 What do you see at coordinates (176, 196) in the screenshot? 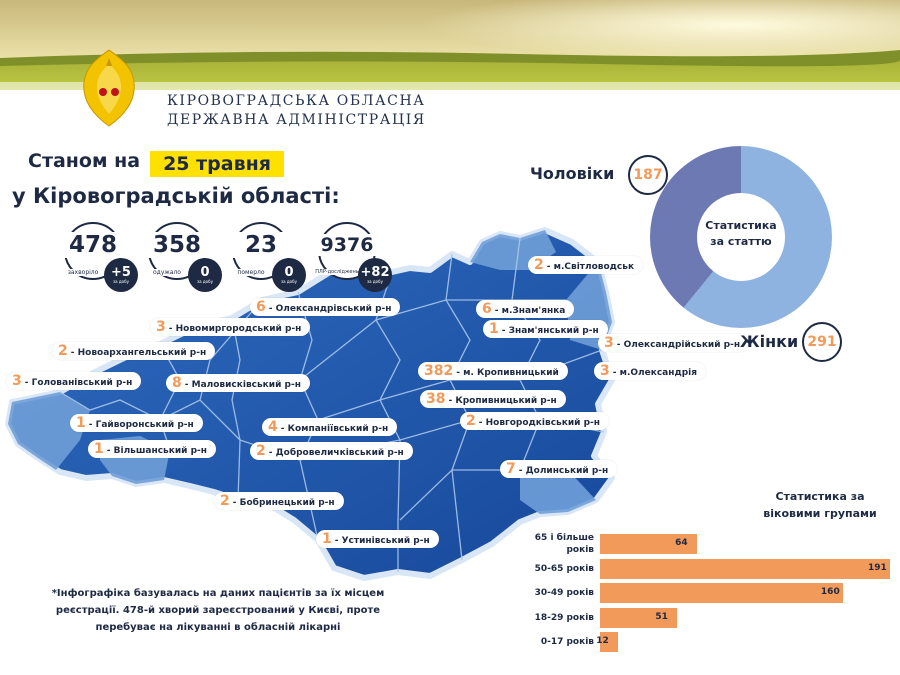
I see `region-title: у Кіровоградській області:` at bounding box center [176, 196].